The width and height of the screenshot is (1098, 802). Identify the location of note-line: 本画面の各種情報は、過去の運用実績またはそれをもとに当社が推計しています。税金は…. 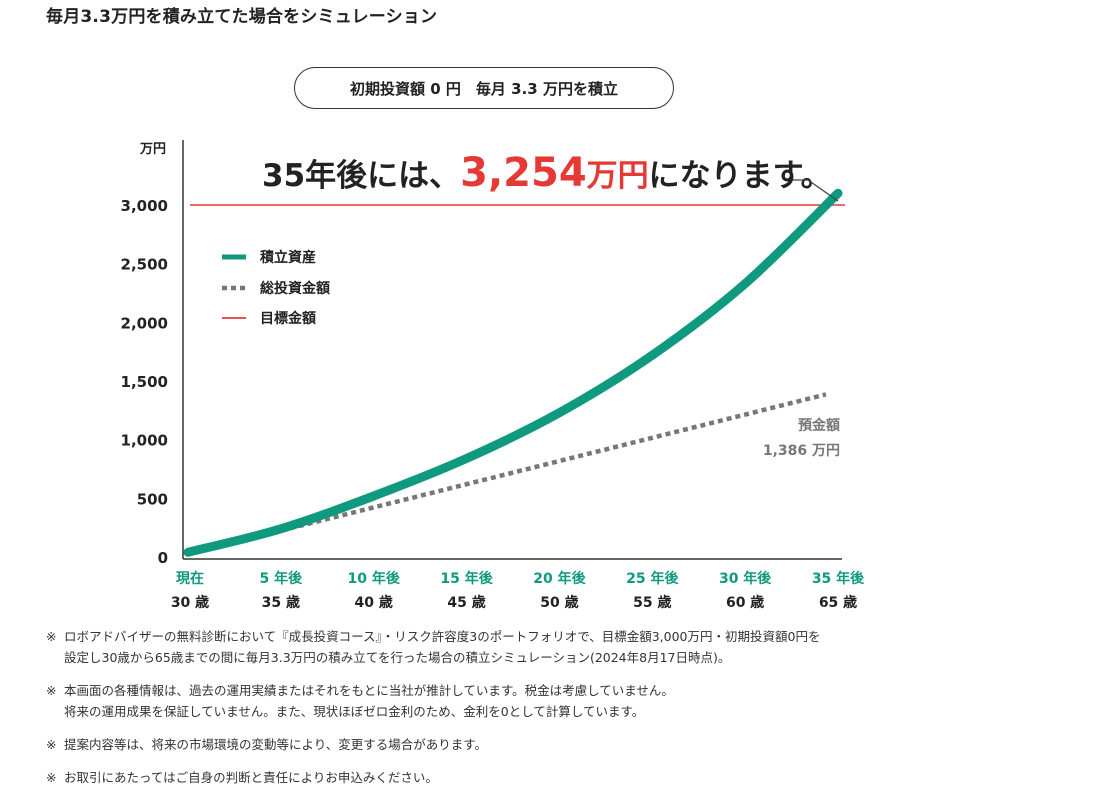
(369, 690).